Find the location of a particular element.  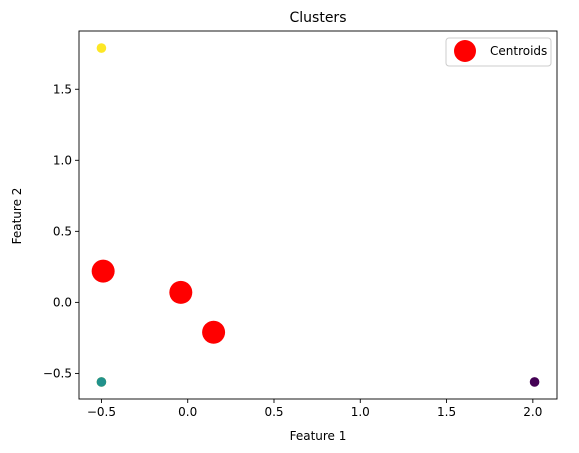

legend: Centroids is located at coordinates (498, 52).